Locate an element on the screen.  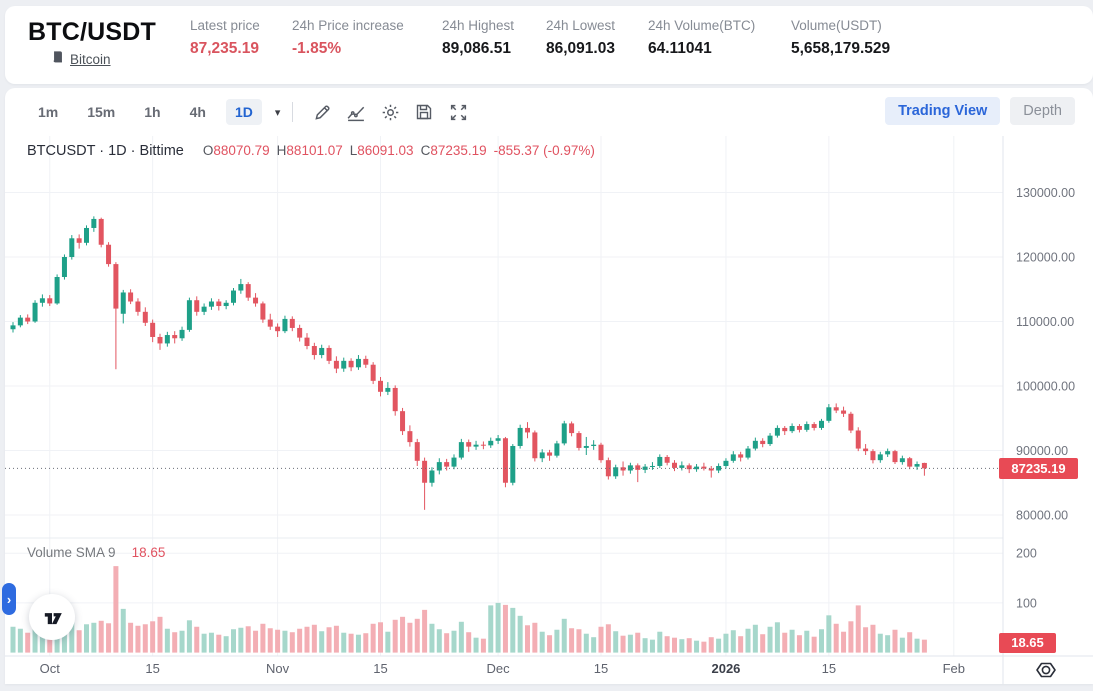
pair-subline: Bitcoin is located at coordinates (81, 59).